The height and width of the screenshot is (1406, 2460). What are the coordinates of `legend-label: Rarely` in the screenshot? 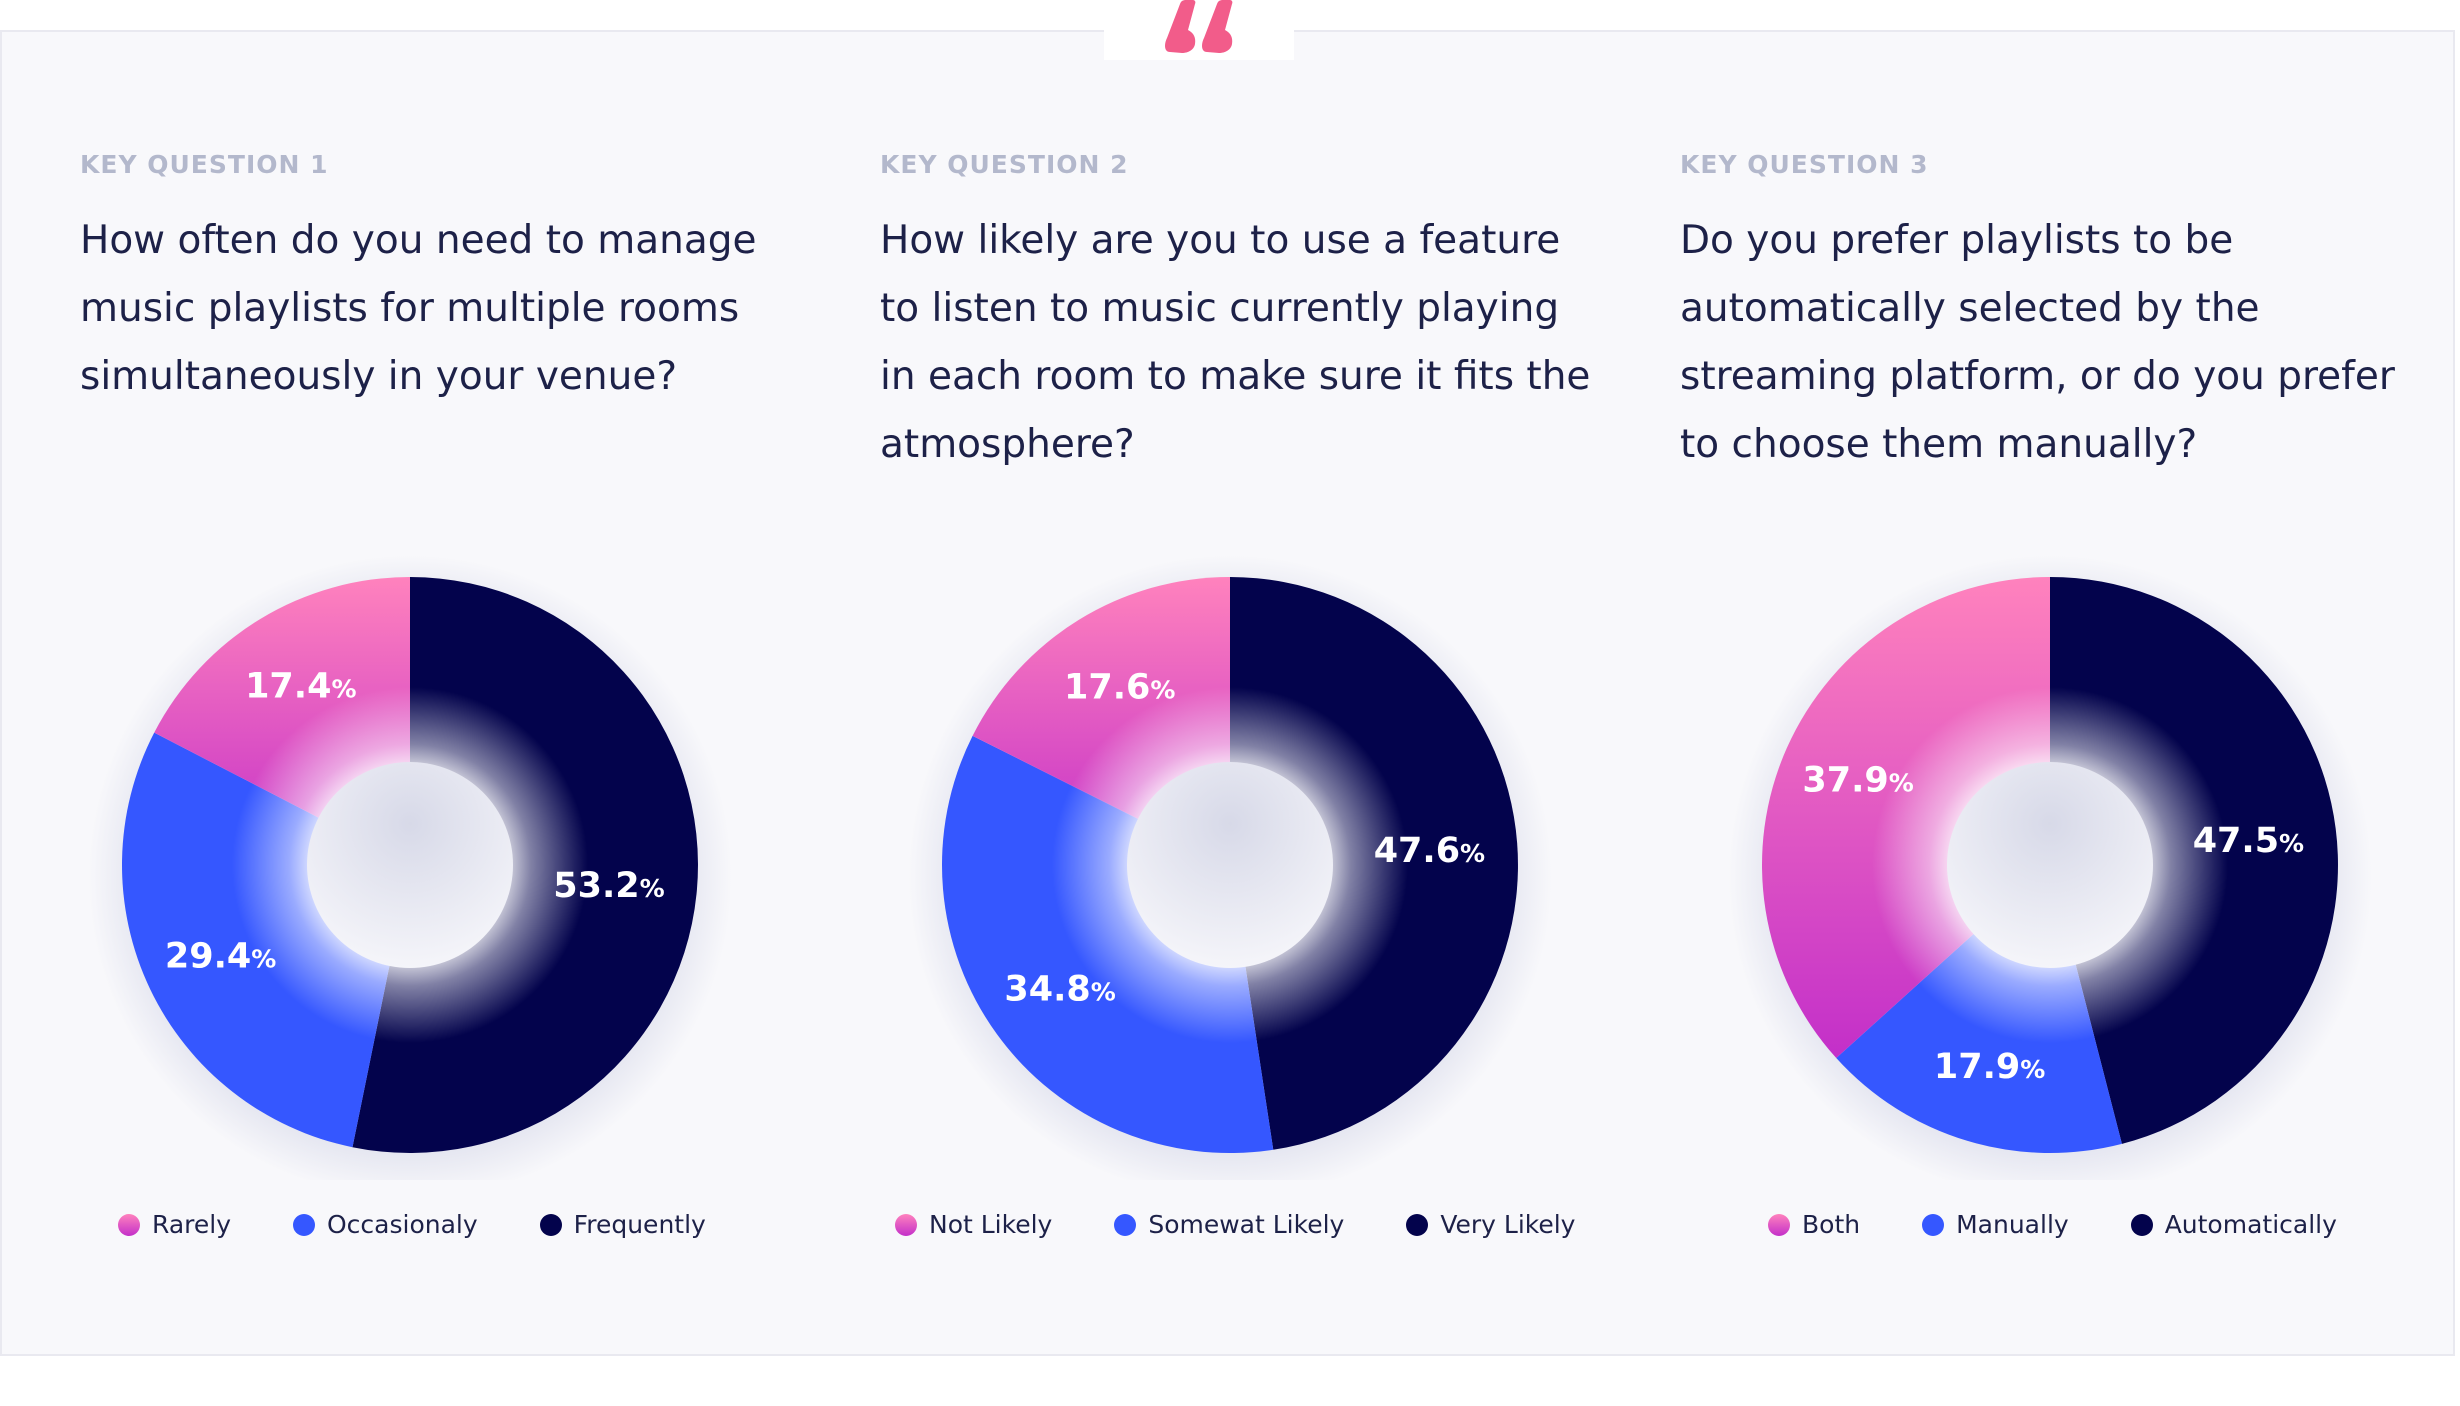 It's located at (191, 1224).